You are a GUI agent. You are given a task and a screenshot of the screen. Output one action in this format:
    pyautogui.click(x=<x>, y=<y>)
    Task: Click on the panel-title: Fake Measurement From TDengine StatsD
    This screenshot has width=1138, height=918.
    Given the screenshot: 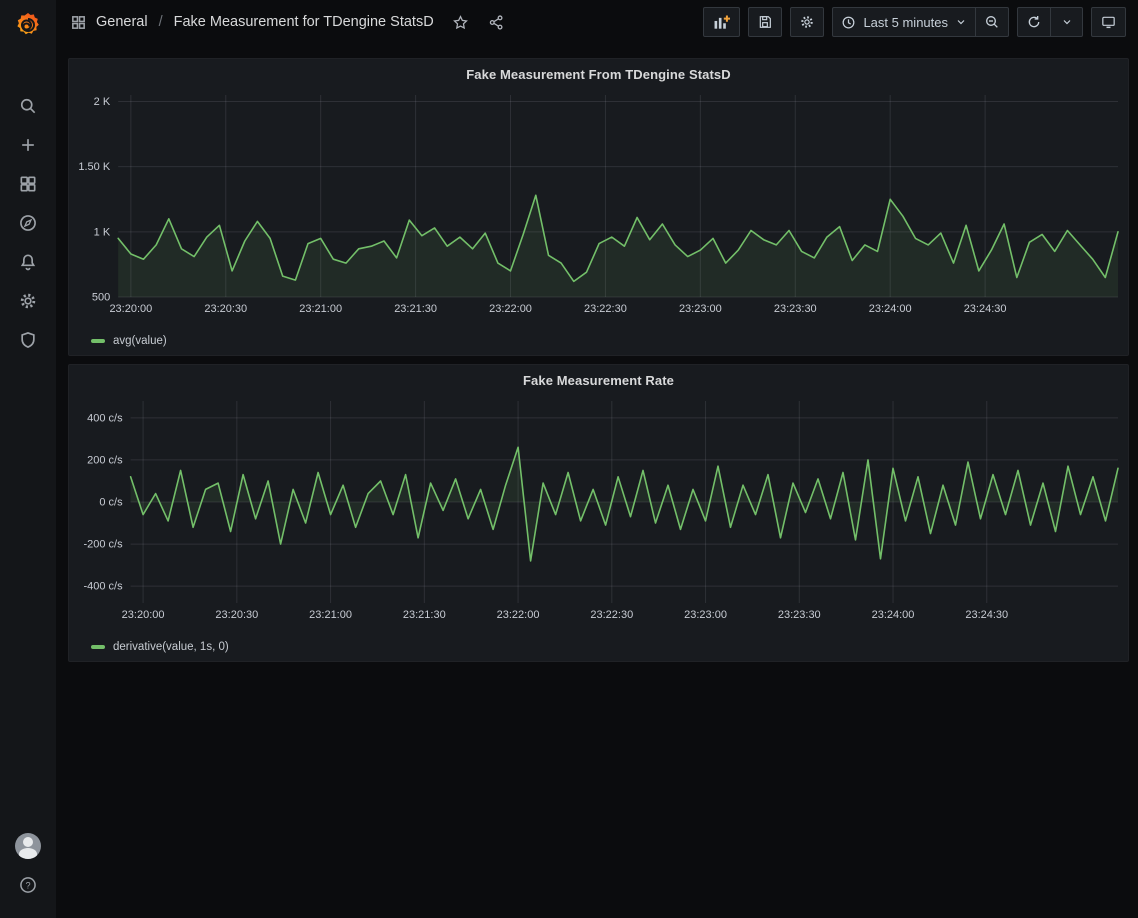 What is the action you would take?
    pyautogui.click(x=598, y=74)
    